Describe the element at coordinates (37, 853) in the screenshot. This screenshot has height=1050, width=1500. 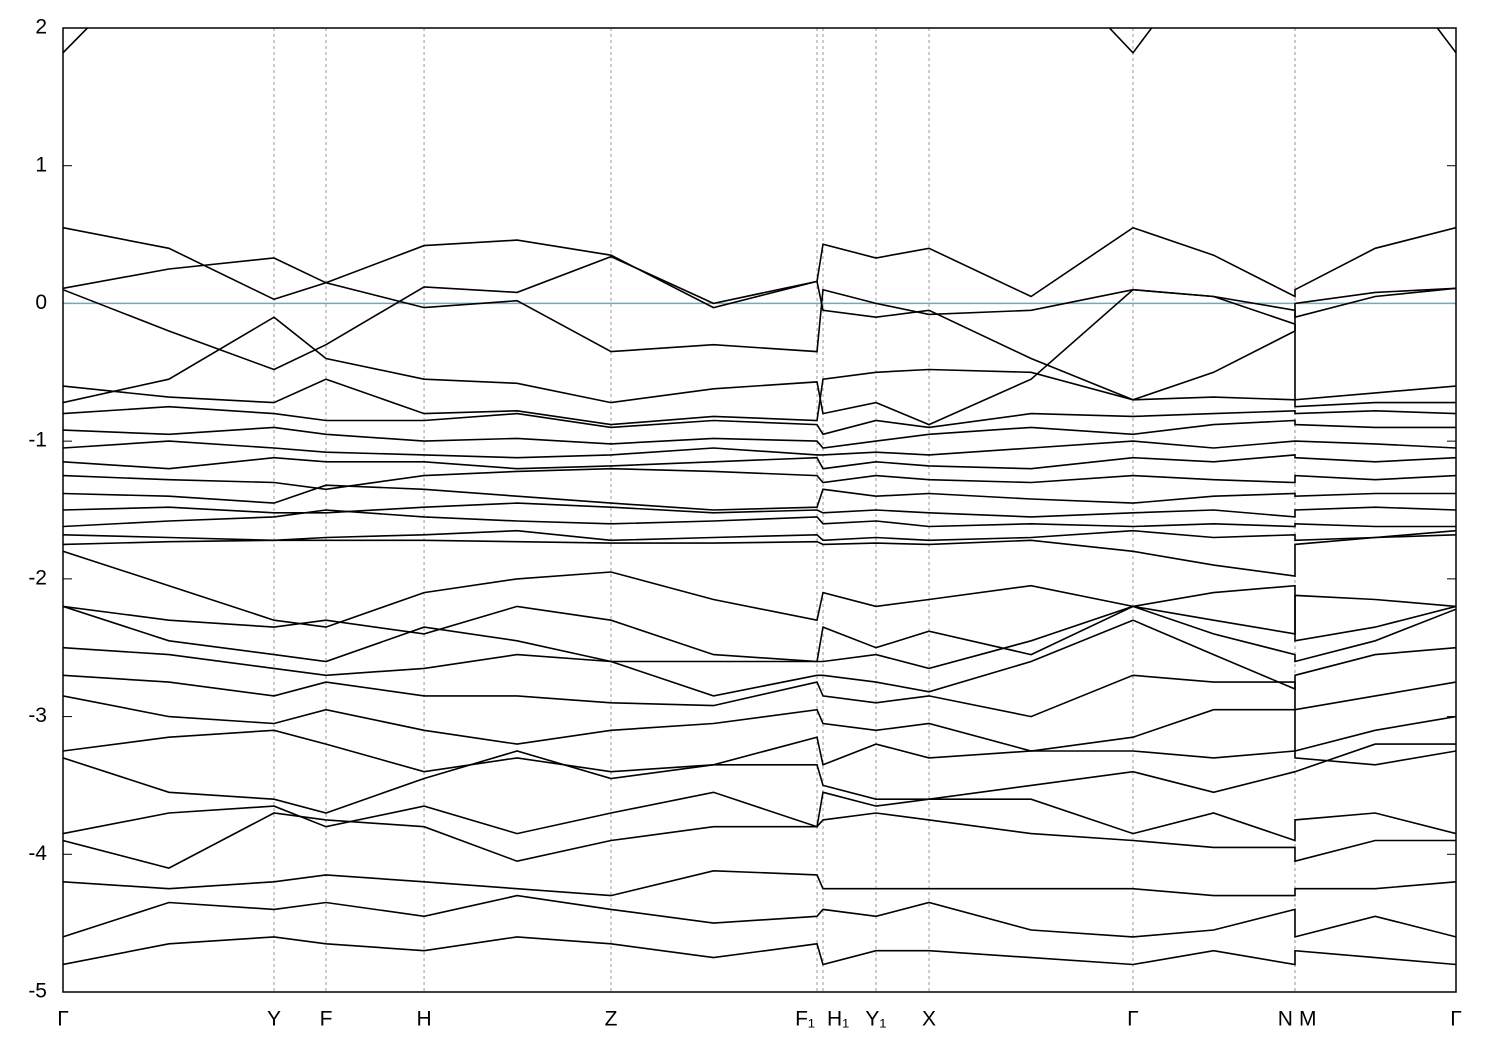
I see `y-tick-label: -4` at that location.